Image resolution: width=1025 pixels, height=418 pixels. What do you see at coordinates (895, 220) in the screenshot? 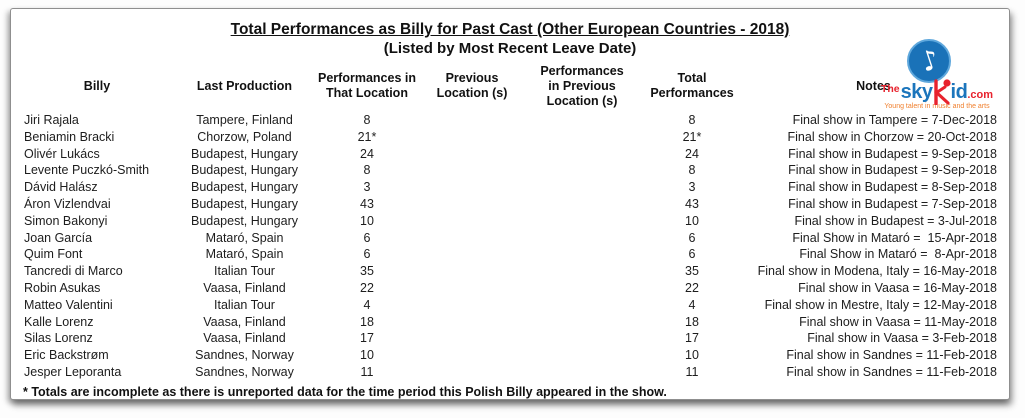
I see `cell-notes: Final show in Budapest = 3-Jul-2018` at bounding box center [895, 220].